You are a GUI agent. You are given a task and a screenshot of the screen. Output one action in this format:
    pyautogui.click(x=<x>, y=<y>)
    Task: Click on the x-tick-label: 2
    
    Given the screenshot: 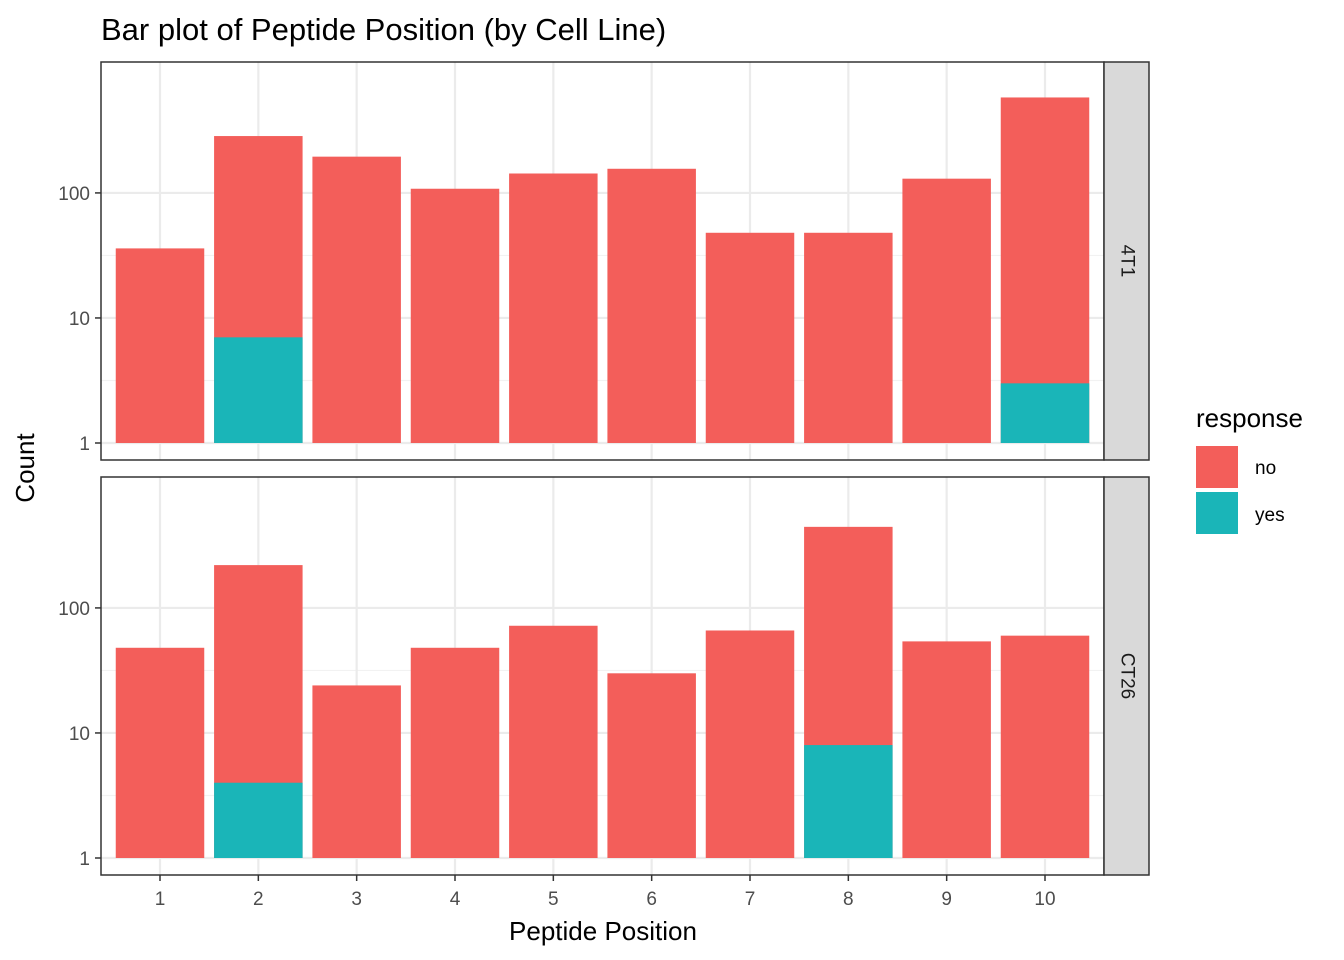 What is the action you would take?
    pyautogui.click(x=258, y=899)
    